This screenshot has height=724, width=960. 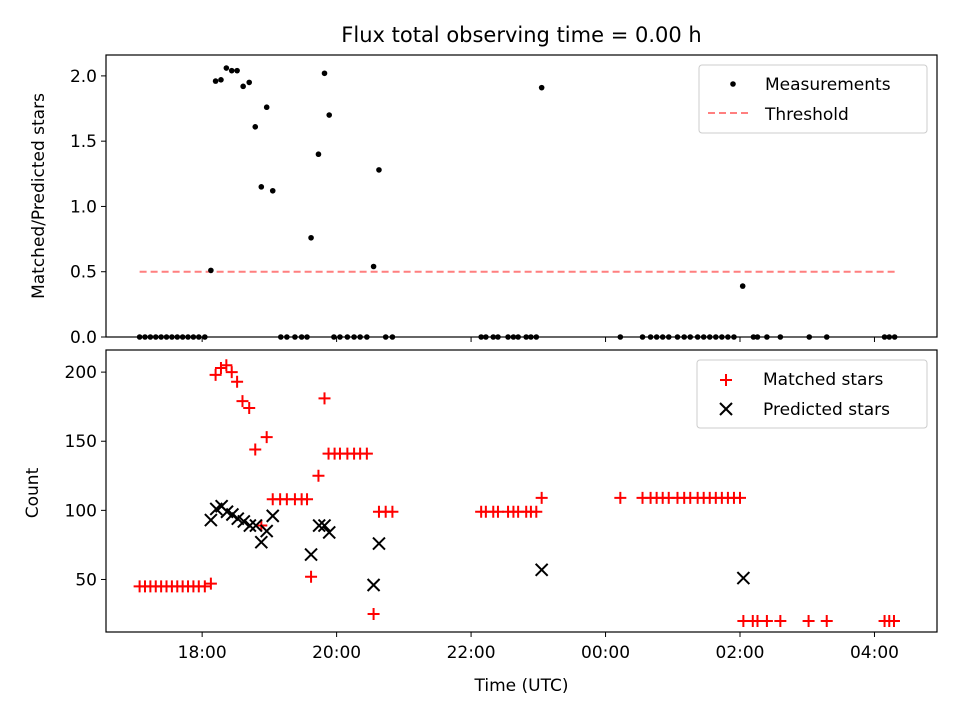 What do you see at coordinates (86, 580) in the screenshot?
I see `count-y-tick-label: 50` at bounding box center [86, 580].